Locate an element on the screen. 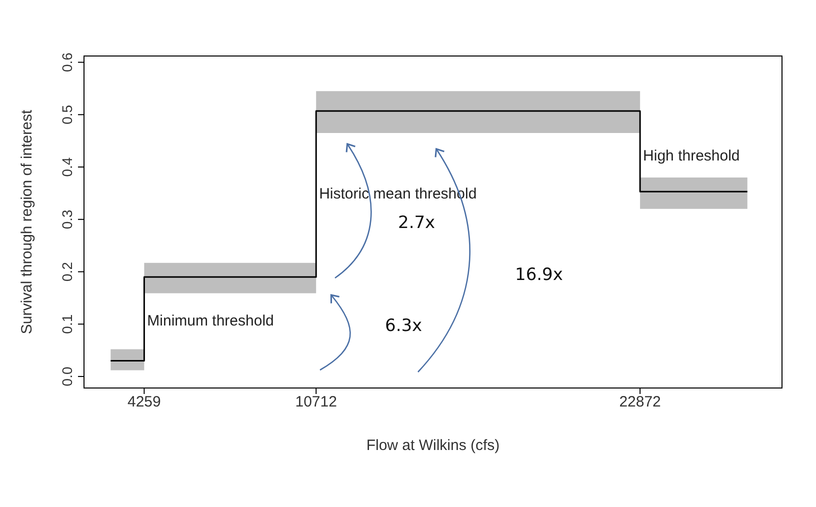 The image size is (816, 507). annotation: Minimum threshold is located at coordinates (210, 321).